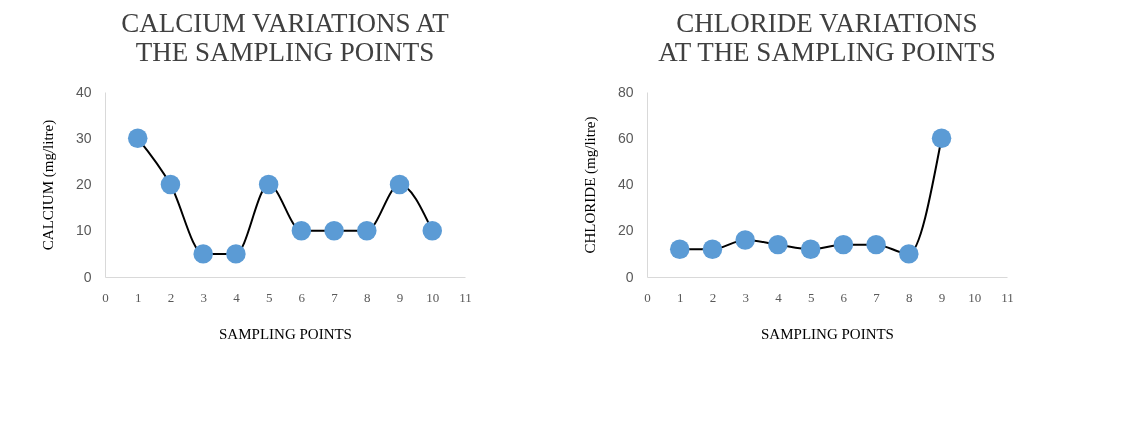 The height and width of the screenshot is (424, 1127). I want to click on y-axis-title: CALCIUM (mg/litre), so click(48, 185).